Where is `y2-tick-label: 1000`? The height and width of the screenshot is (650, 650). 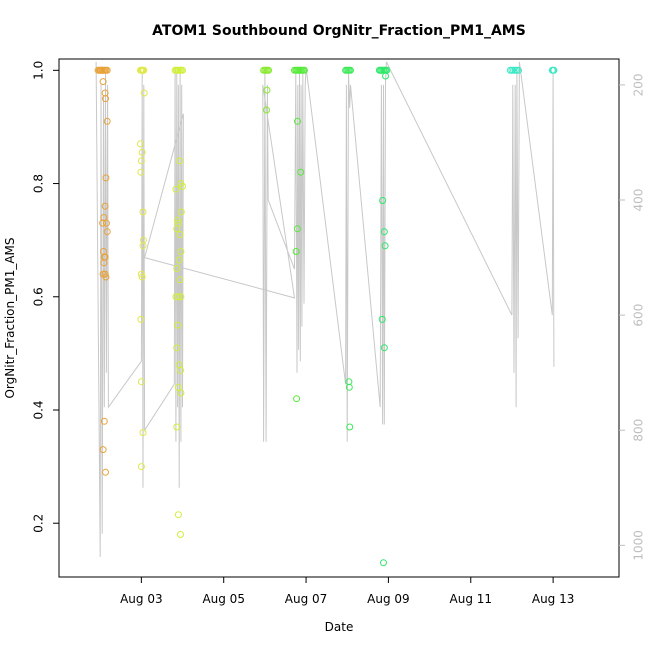 y2-tick-label: 1000 is located at coordinates (639, 545).